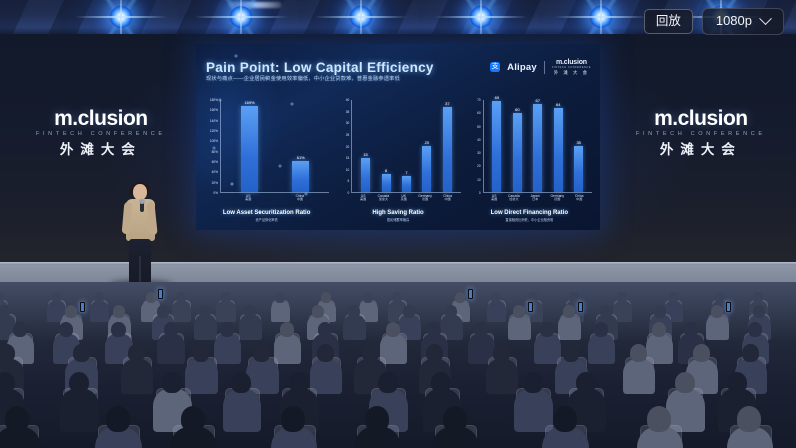  Describe the element at coordinates (347, 111) in the screenshot. I see `y-axis-tick: 35` at that location.